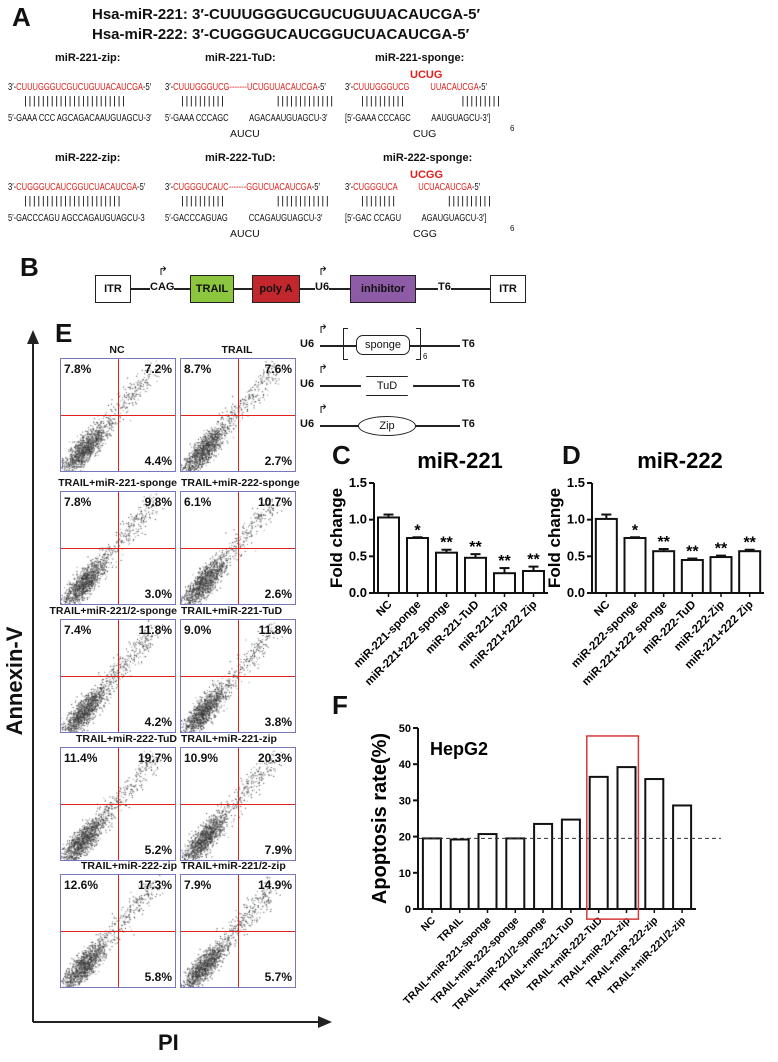 This screenshot has height=1062, width=778. I want to click on mirna-binding-seq: CUGGGUCAUCGGUCUACAUCGA, so click(77, 187).